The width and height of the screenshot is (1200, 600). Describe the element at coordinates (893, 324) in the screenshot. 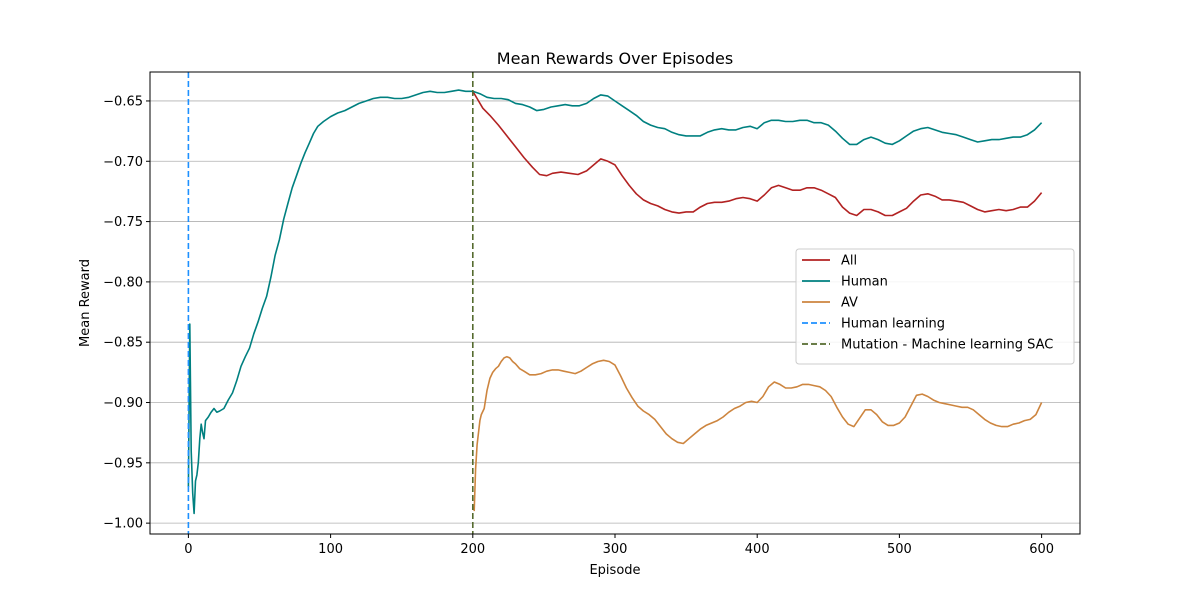

I see `legend-label-human-learning: Human learning` at that location.